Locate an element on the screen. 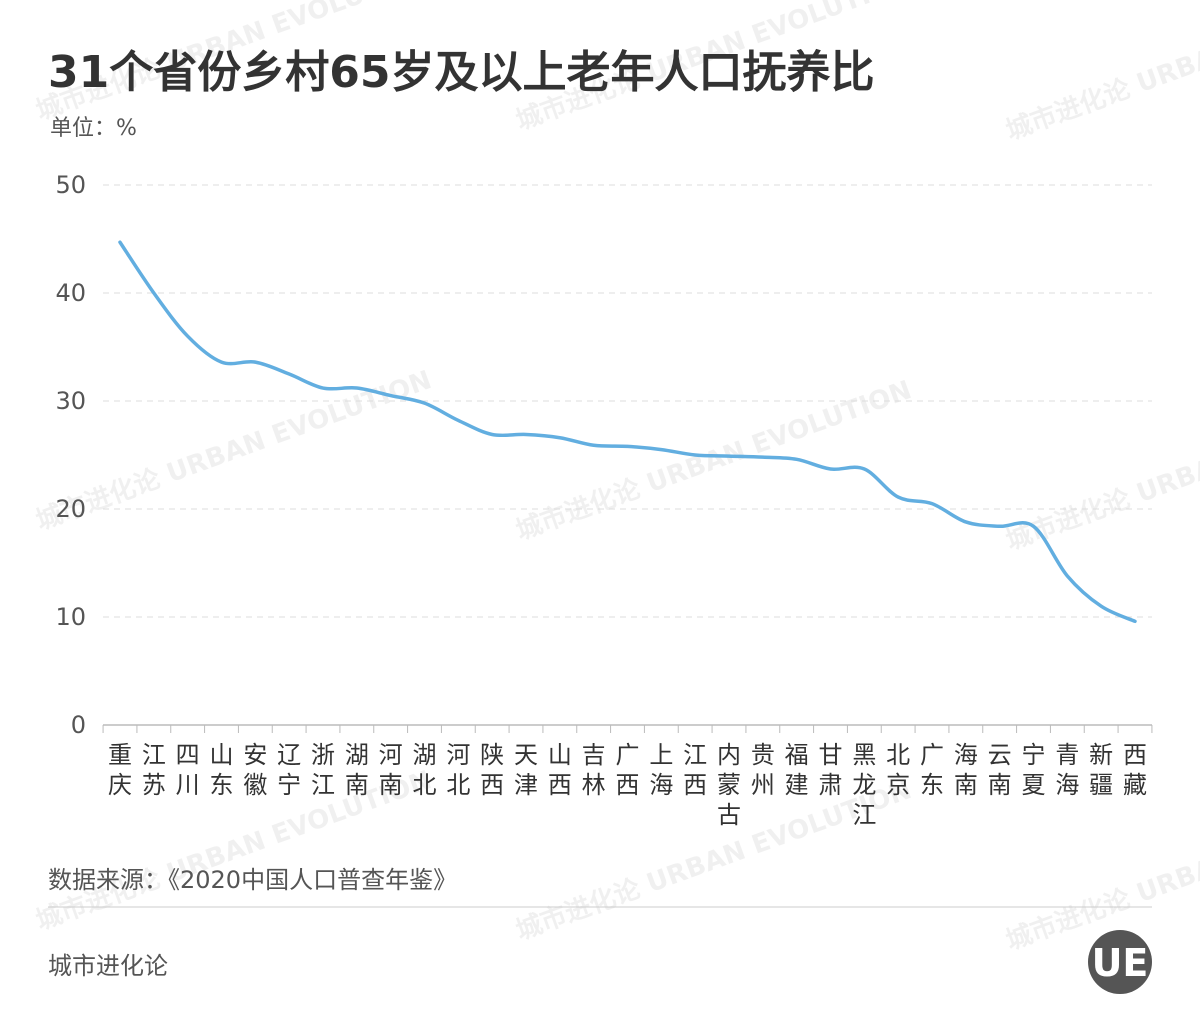 Image resolution: width=1200 pixels, height=1020 pixels. x-tick-label: 北京 is located at coordinates (898, 770).